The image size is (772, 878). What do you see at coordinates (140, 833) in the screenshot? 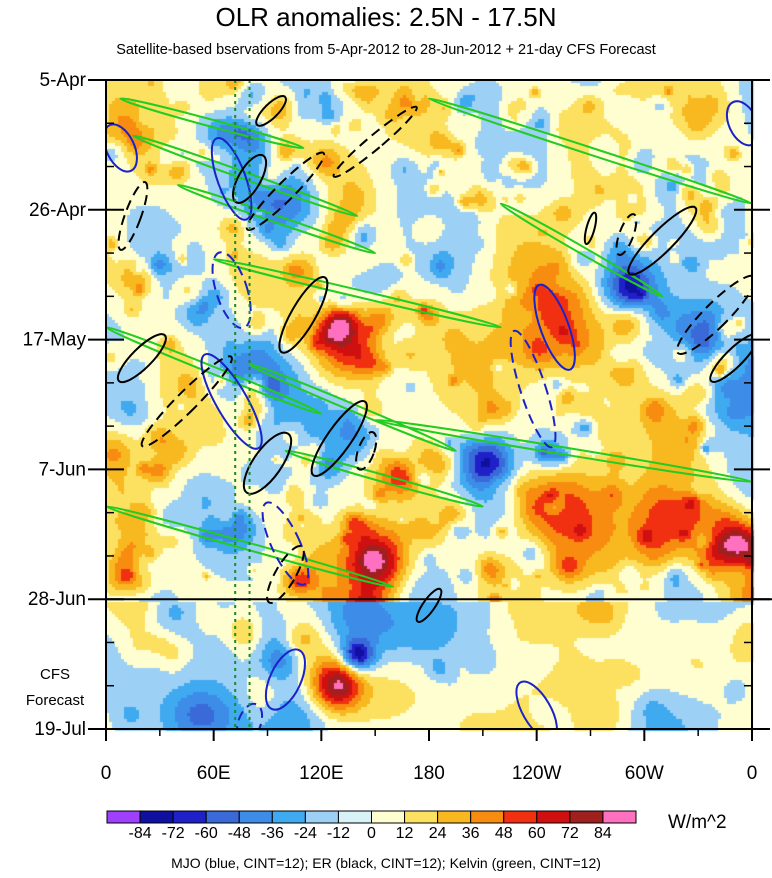
I see `colorbar-label: -84` at bounding box center [140, 833].